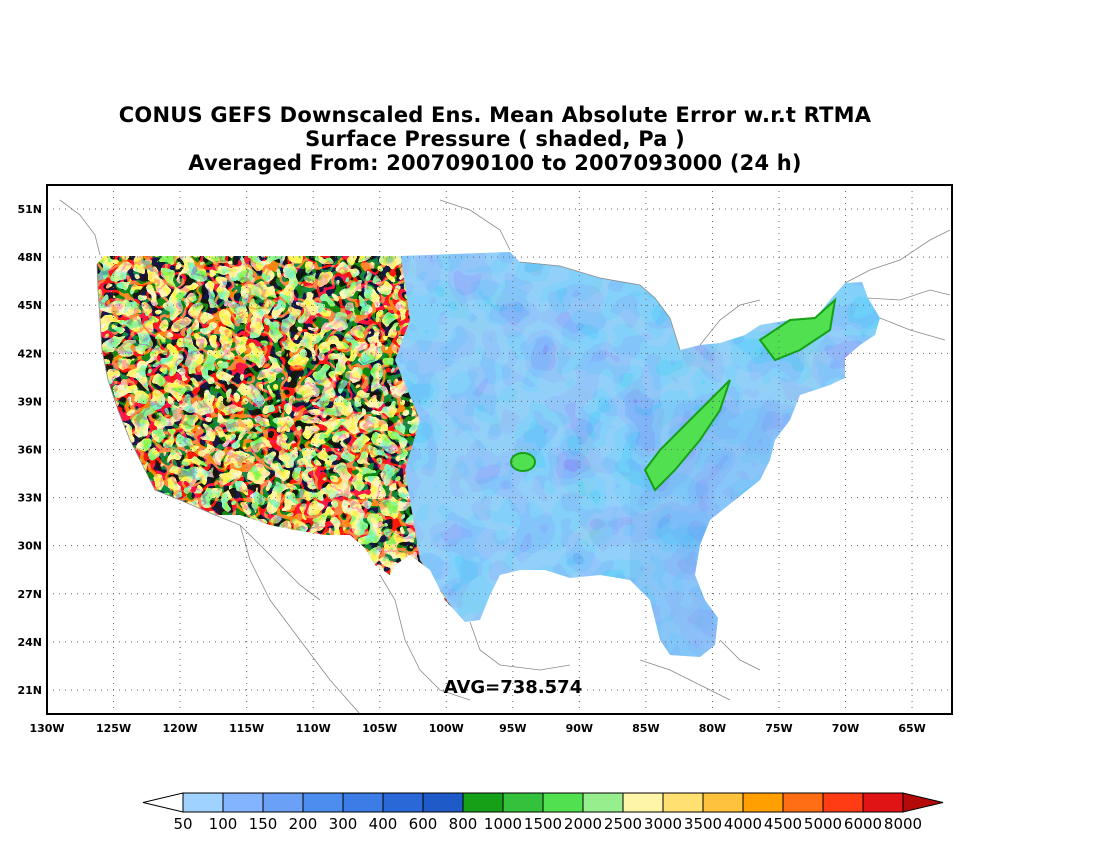  I want to click on lon-tick-label: 90W, so click(579, 728).